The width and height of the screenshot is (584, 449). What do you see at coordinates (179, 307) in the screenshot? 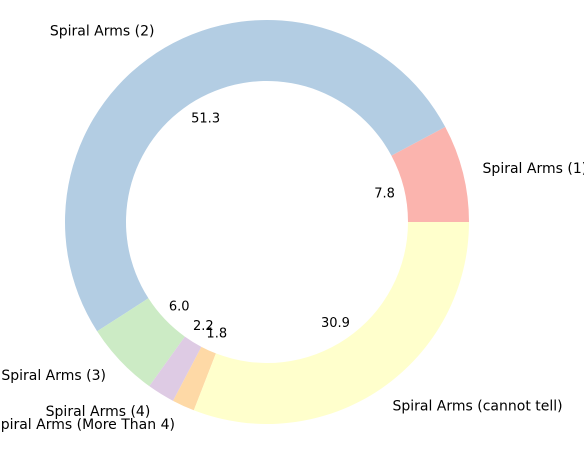
I see `value-label-spiral-arms-3: 6.0` at bounding box center [179, 307].